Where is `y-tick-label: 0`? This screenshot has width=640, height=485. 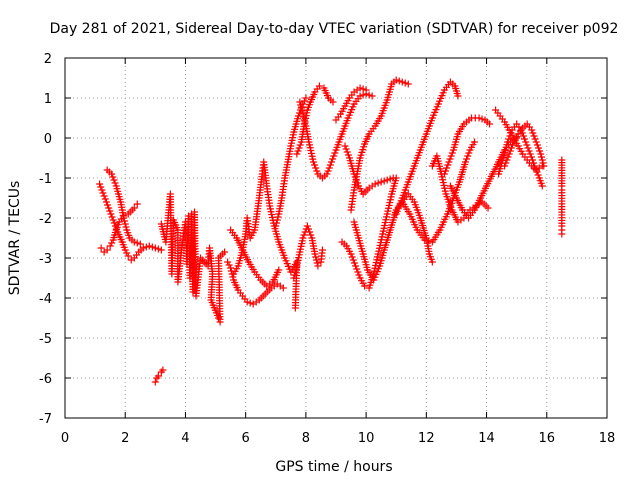 y-tick-label: 0 is located at coordinates (48, 139).